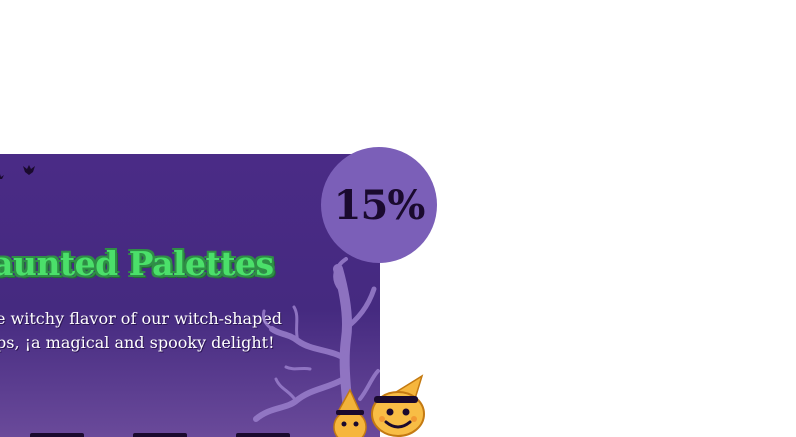 The height and width of the screenshot is (437, 796). I want to click on discount-badge: 15%, so click(379, 205).